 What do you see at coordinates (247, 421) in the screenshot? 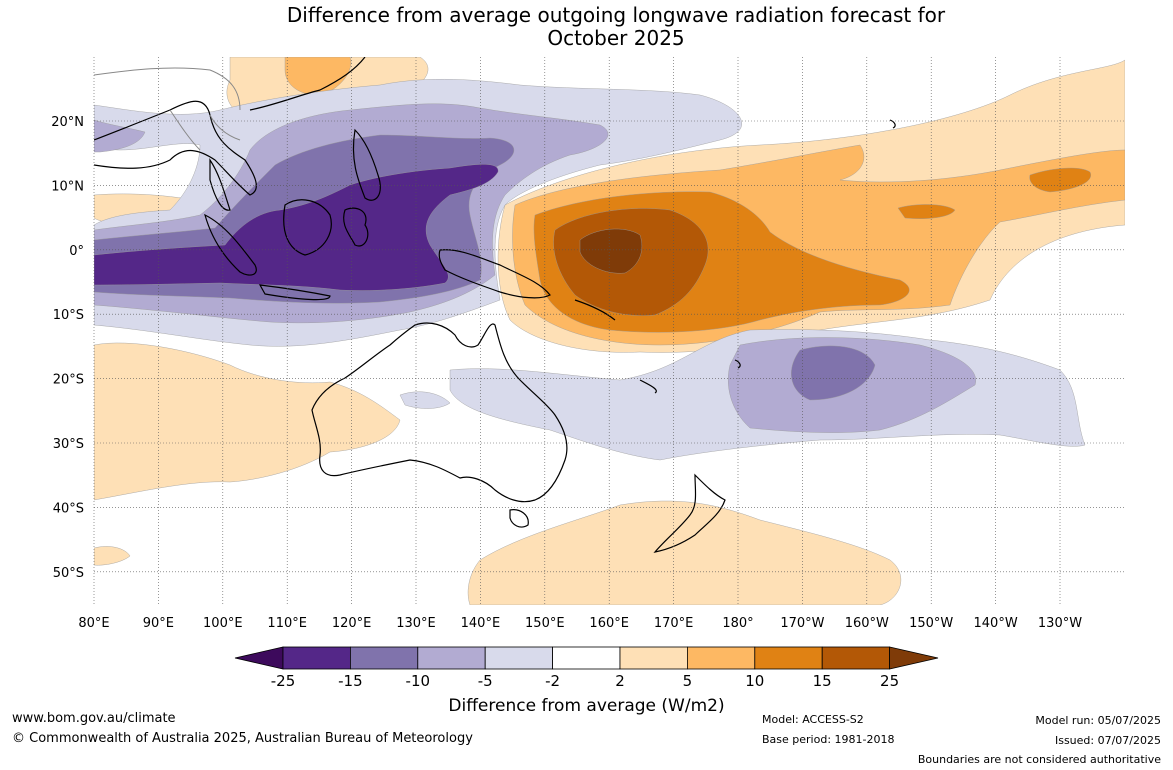
I see `positive-anomaly-australia-west` at bounding box center [247, 421].